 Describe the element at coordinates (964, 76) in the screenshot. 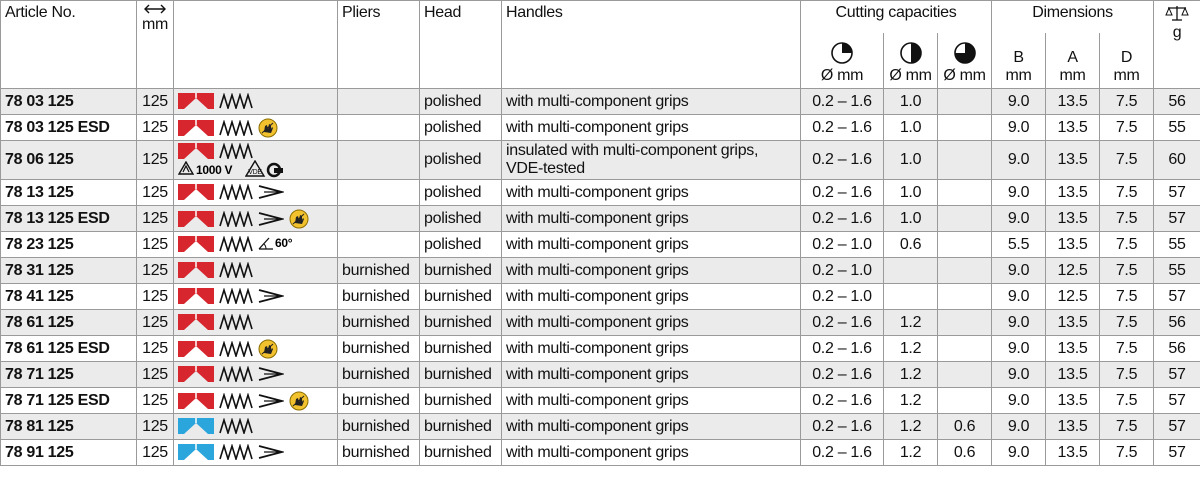

I see `header-cap-hard-unit: Ø mm` at that location.